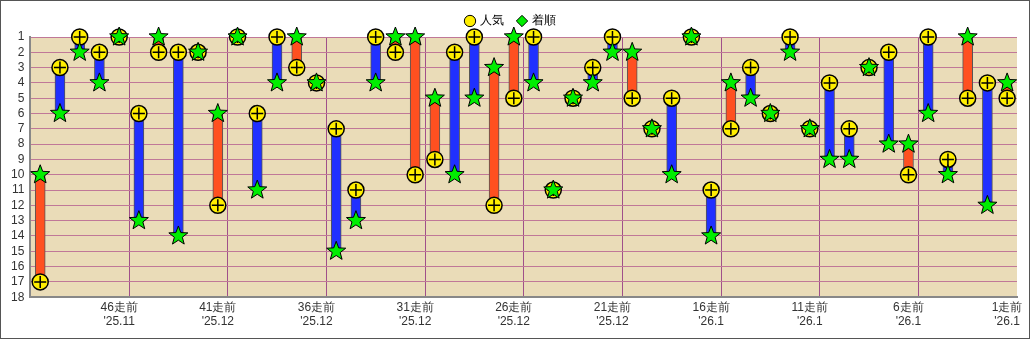 The image size is (1030, 339). What do you see at coordinates (544, 20) in the screenshot?
I see `legend-label: 着順` at bounding box center [544, 20].